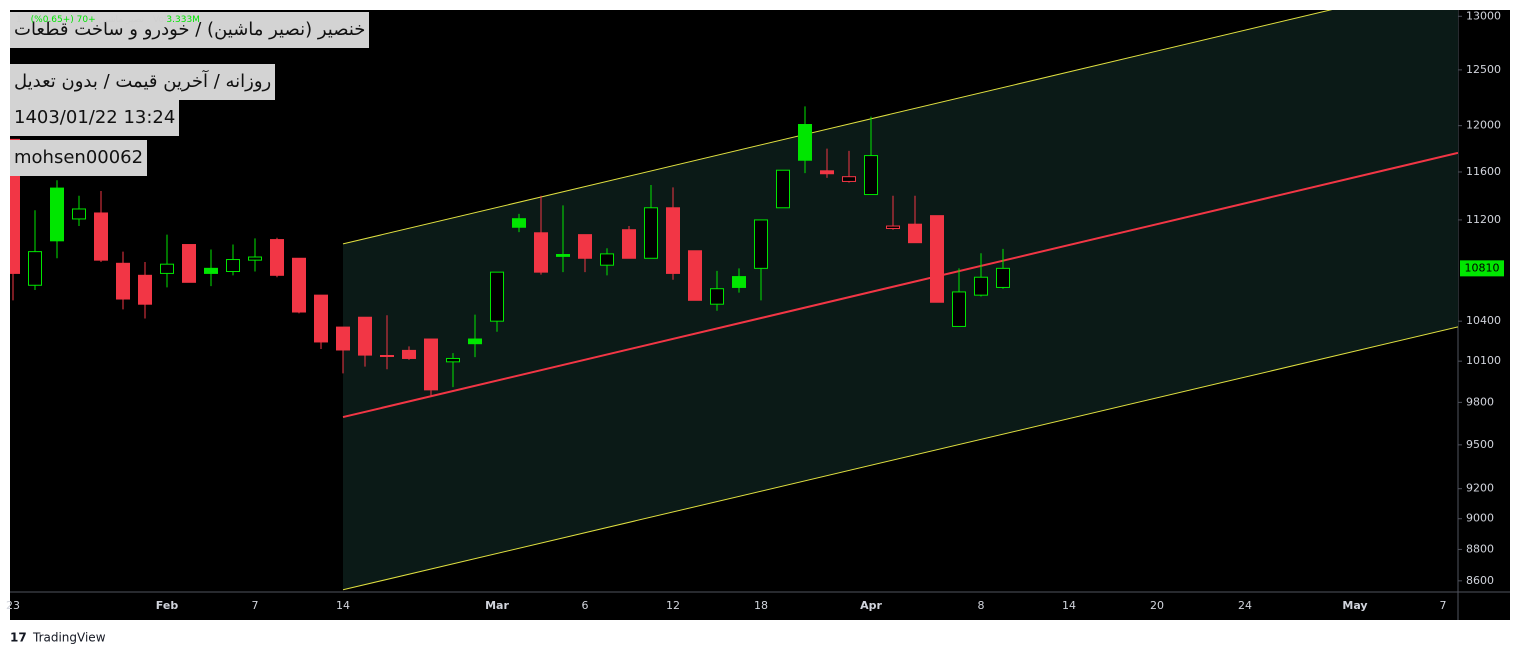 The height and width of the screenshot is (656, 1520). Describe the element at coordinates (159, 20) in the screenshot. I see `legend-volume-label: Vol` at that location.